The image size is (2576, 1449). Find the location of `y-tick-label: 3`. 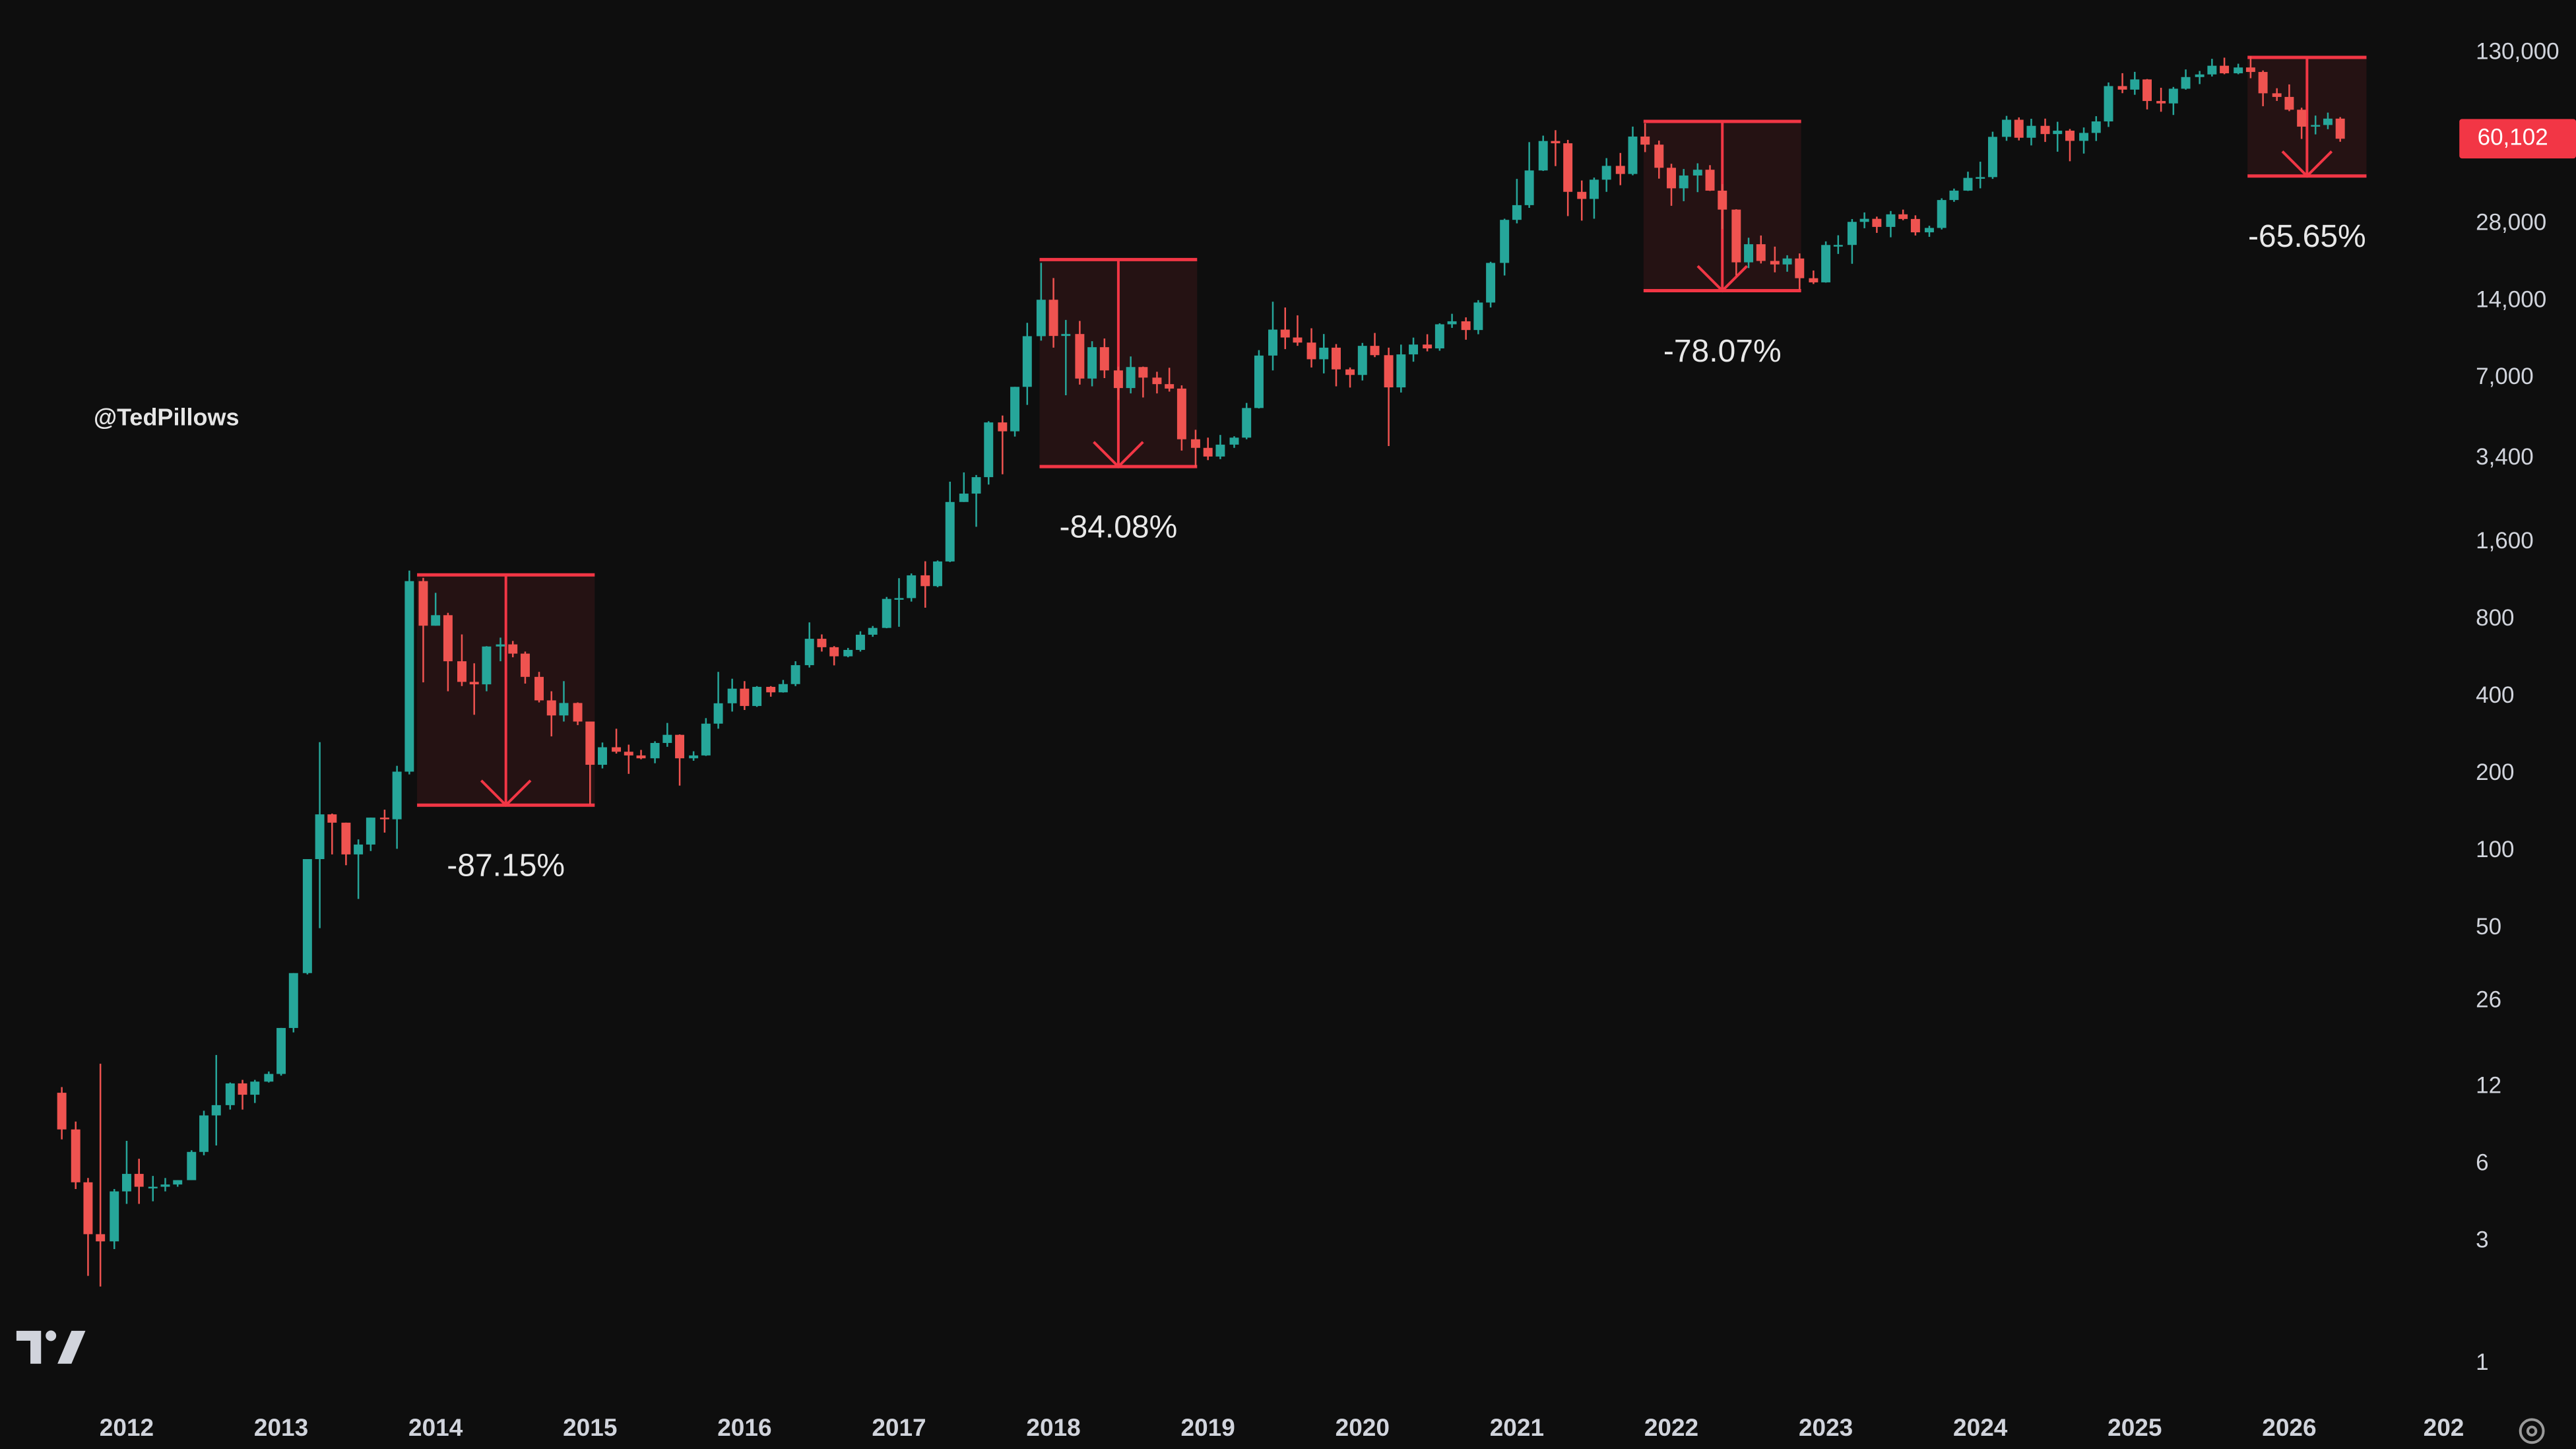

y-tick-label: 3 is located at coordinates (2482, 1240).